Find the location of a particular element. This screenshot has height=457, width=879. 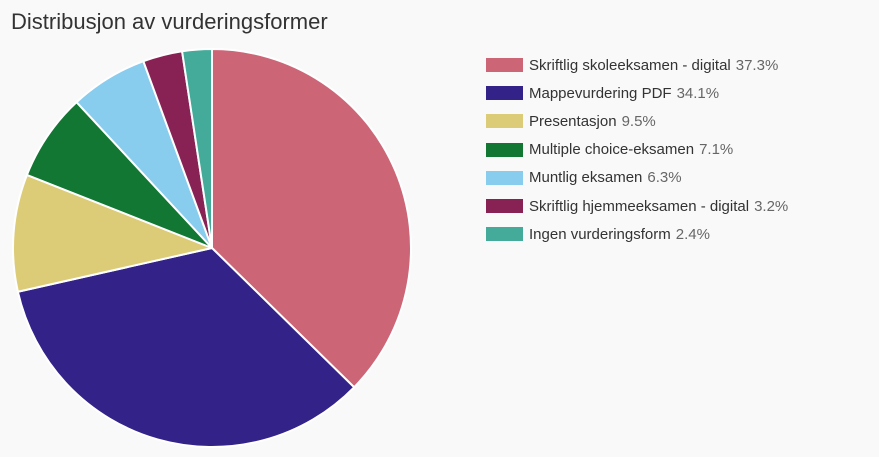

legend-value: 37.3% is located at coordinates (757, 65).